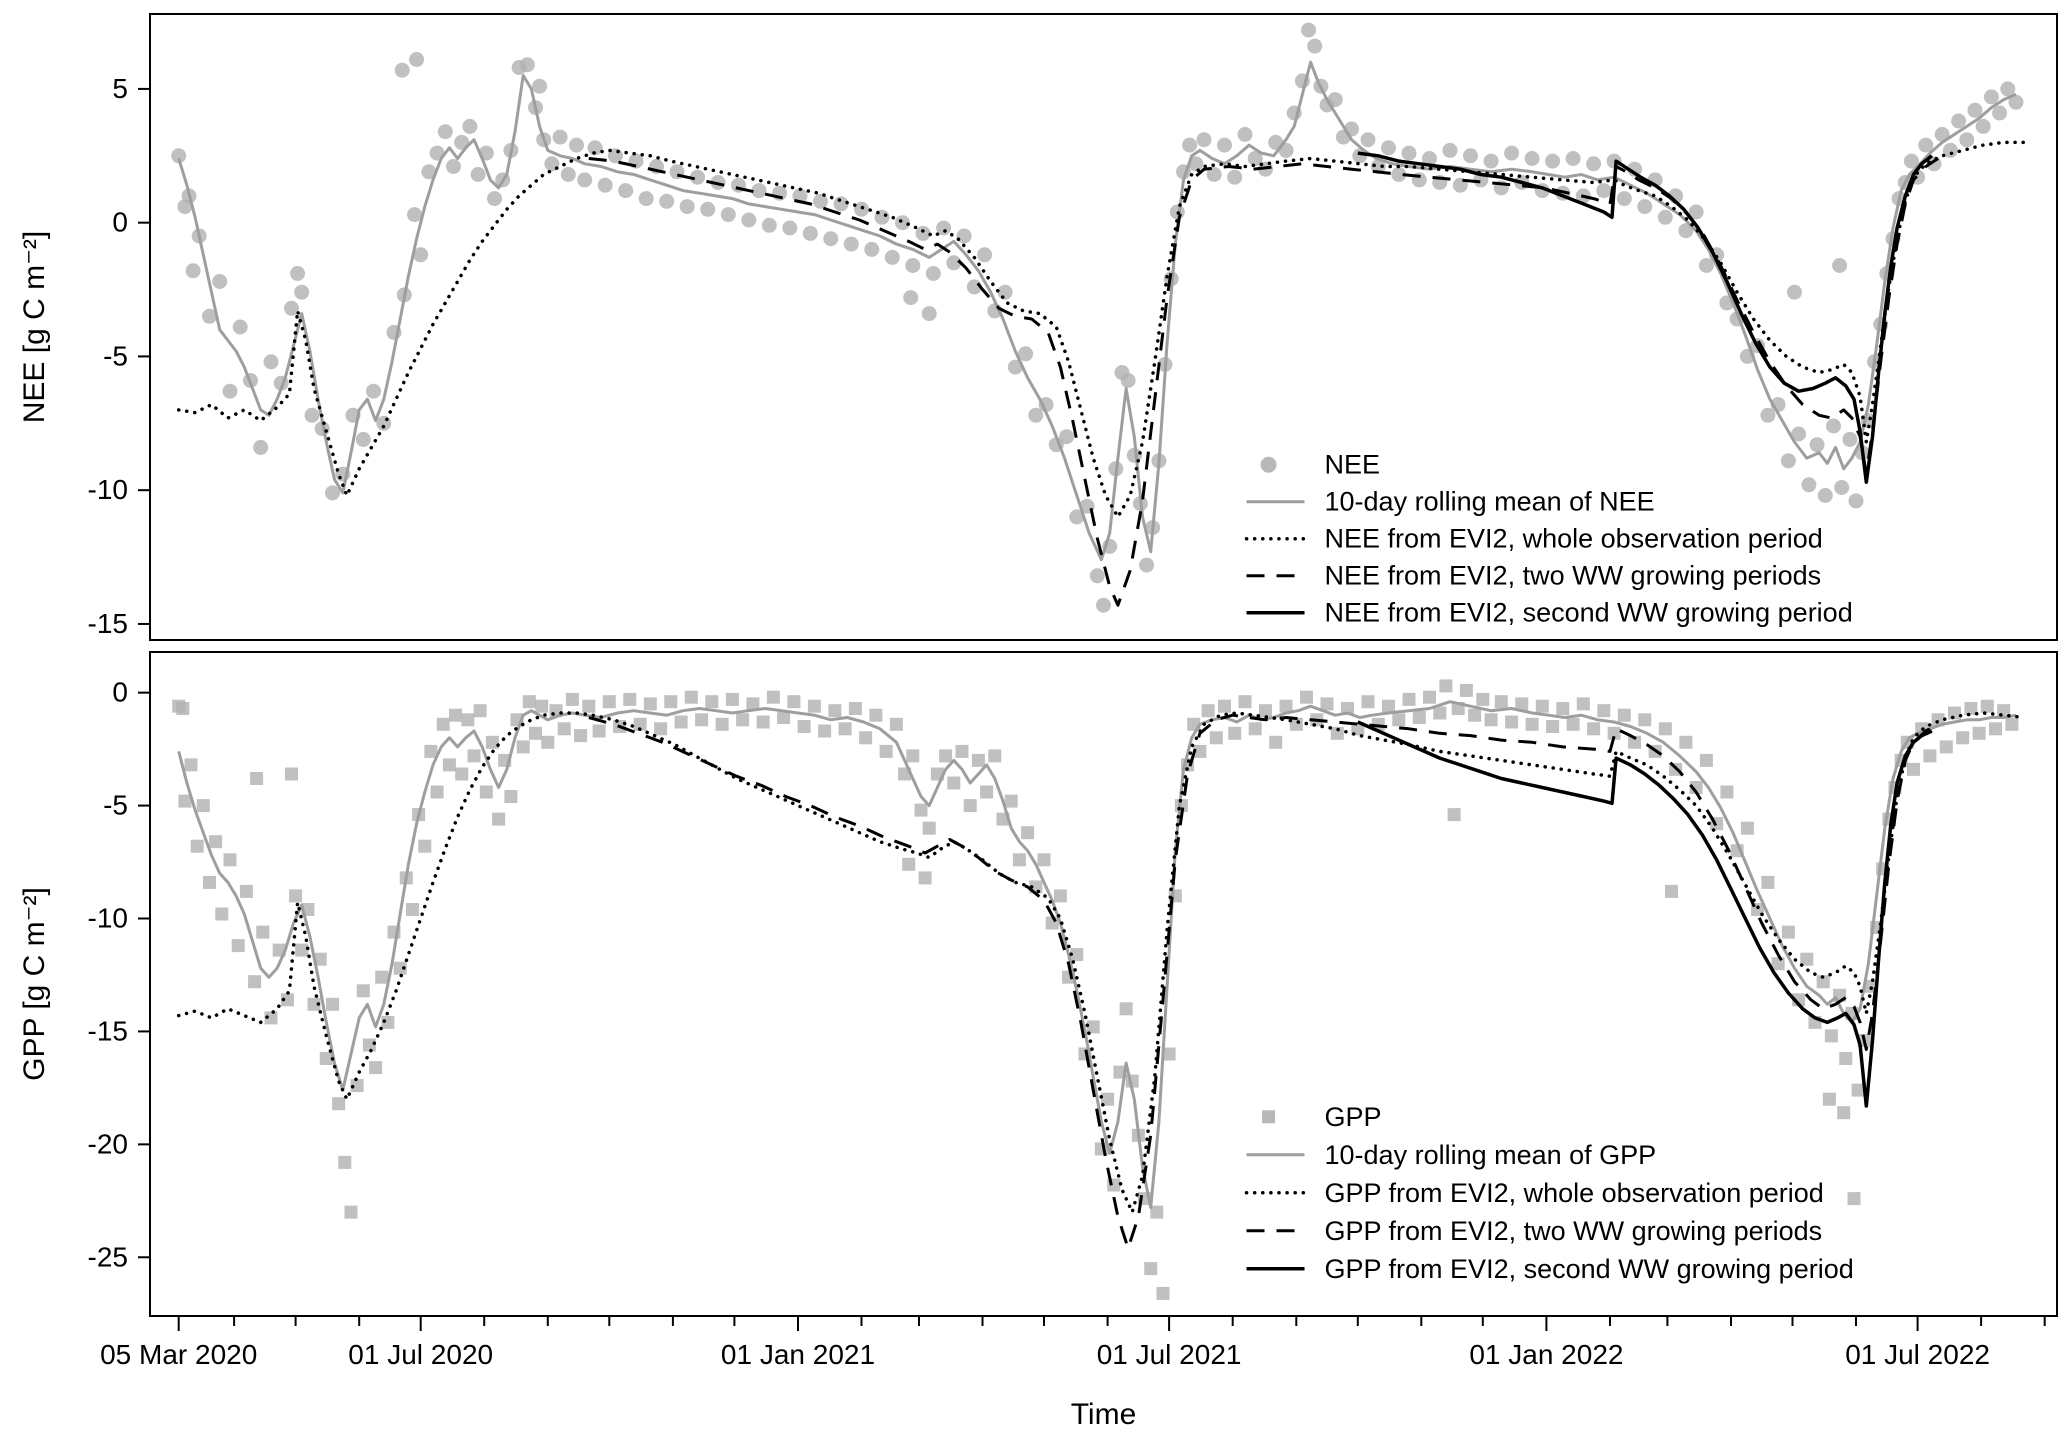  What do you see at coordinates (120, 222) in the screenshot?
I see `y-tick-label: 0` at bounding box center [120, 222].